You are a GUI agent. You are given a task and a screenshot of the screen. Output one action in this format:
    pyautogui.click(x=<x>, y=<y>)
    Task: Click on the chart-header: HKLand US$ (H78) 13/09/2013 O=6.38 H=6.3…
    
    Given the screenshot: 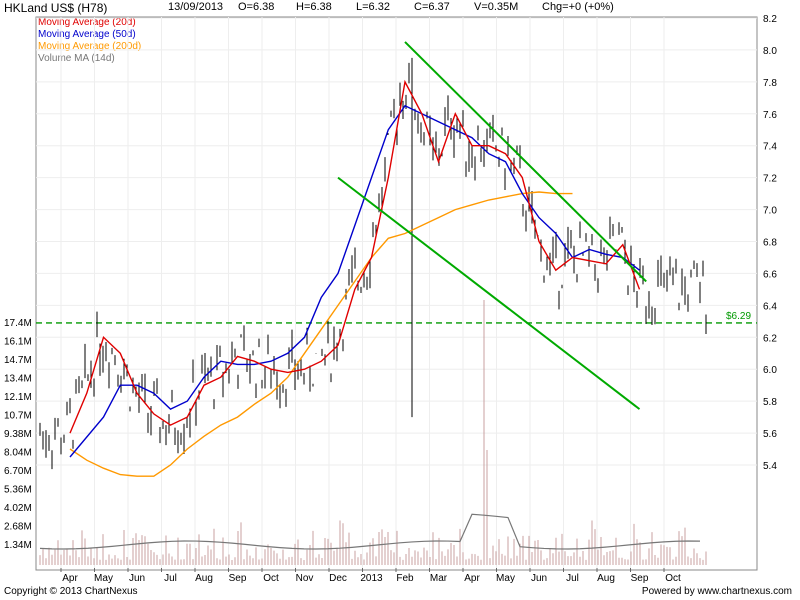 What is the action you would take?
    pyautogui.click(x=400, y=8)
    